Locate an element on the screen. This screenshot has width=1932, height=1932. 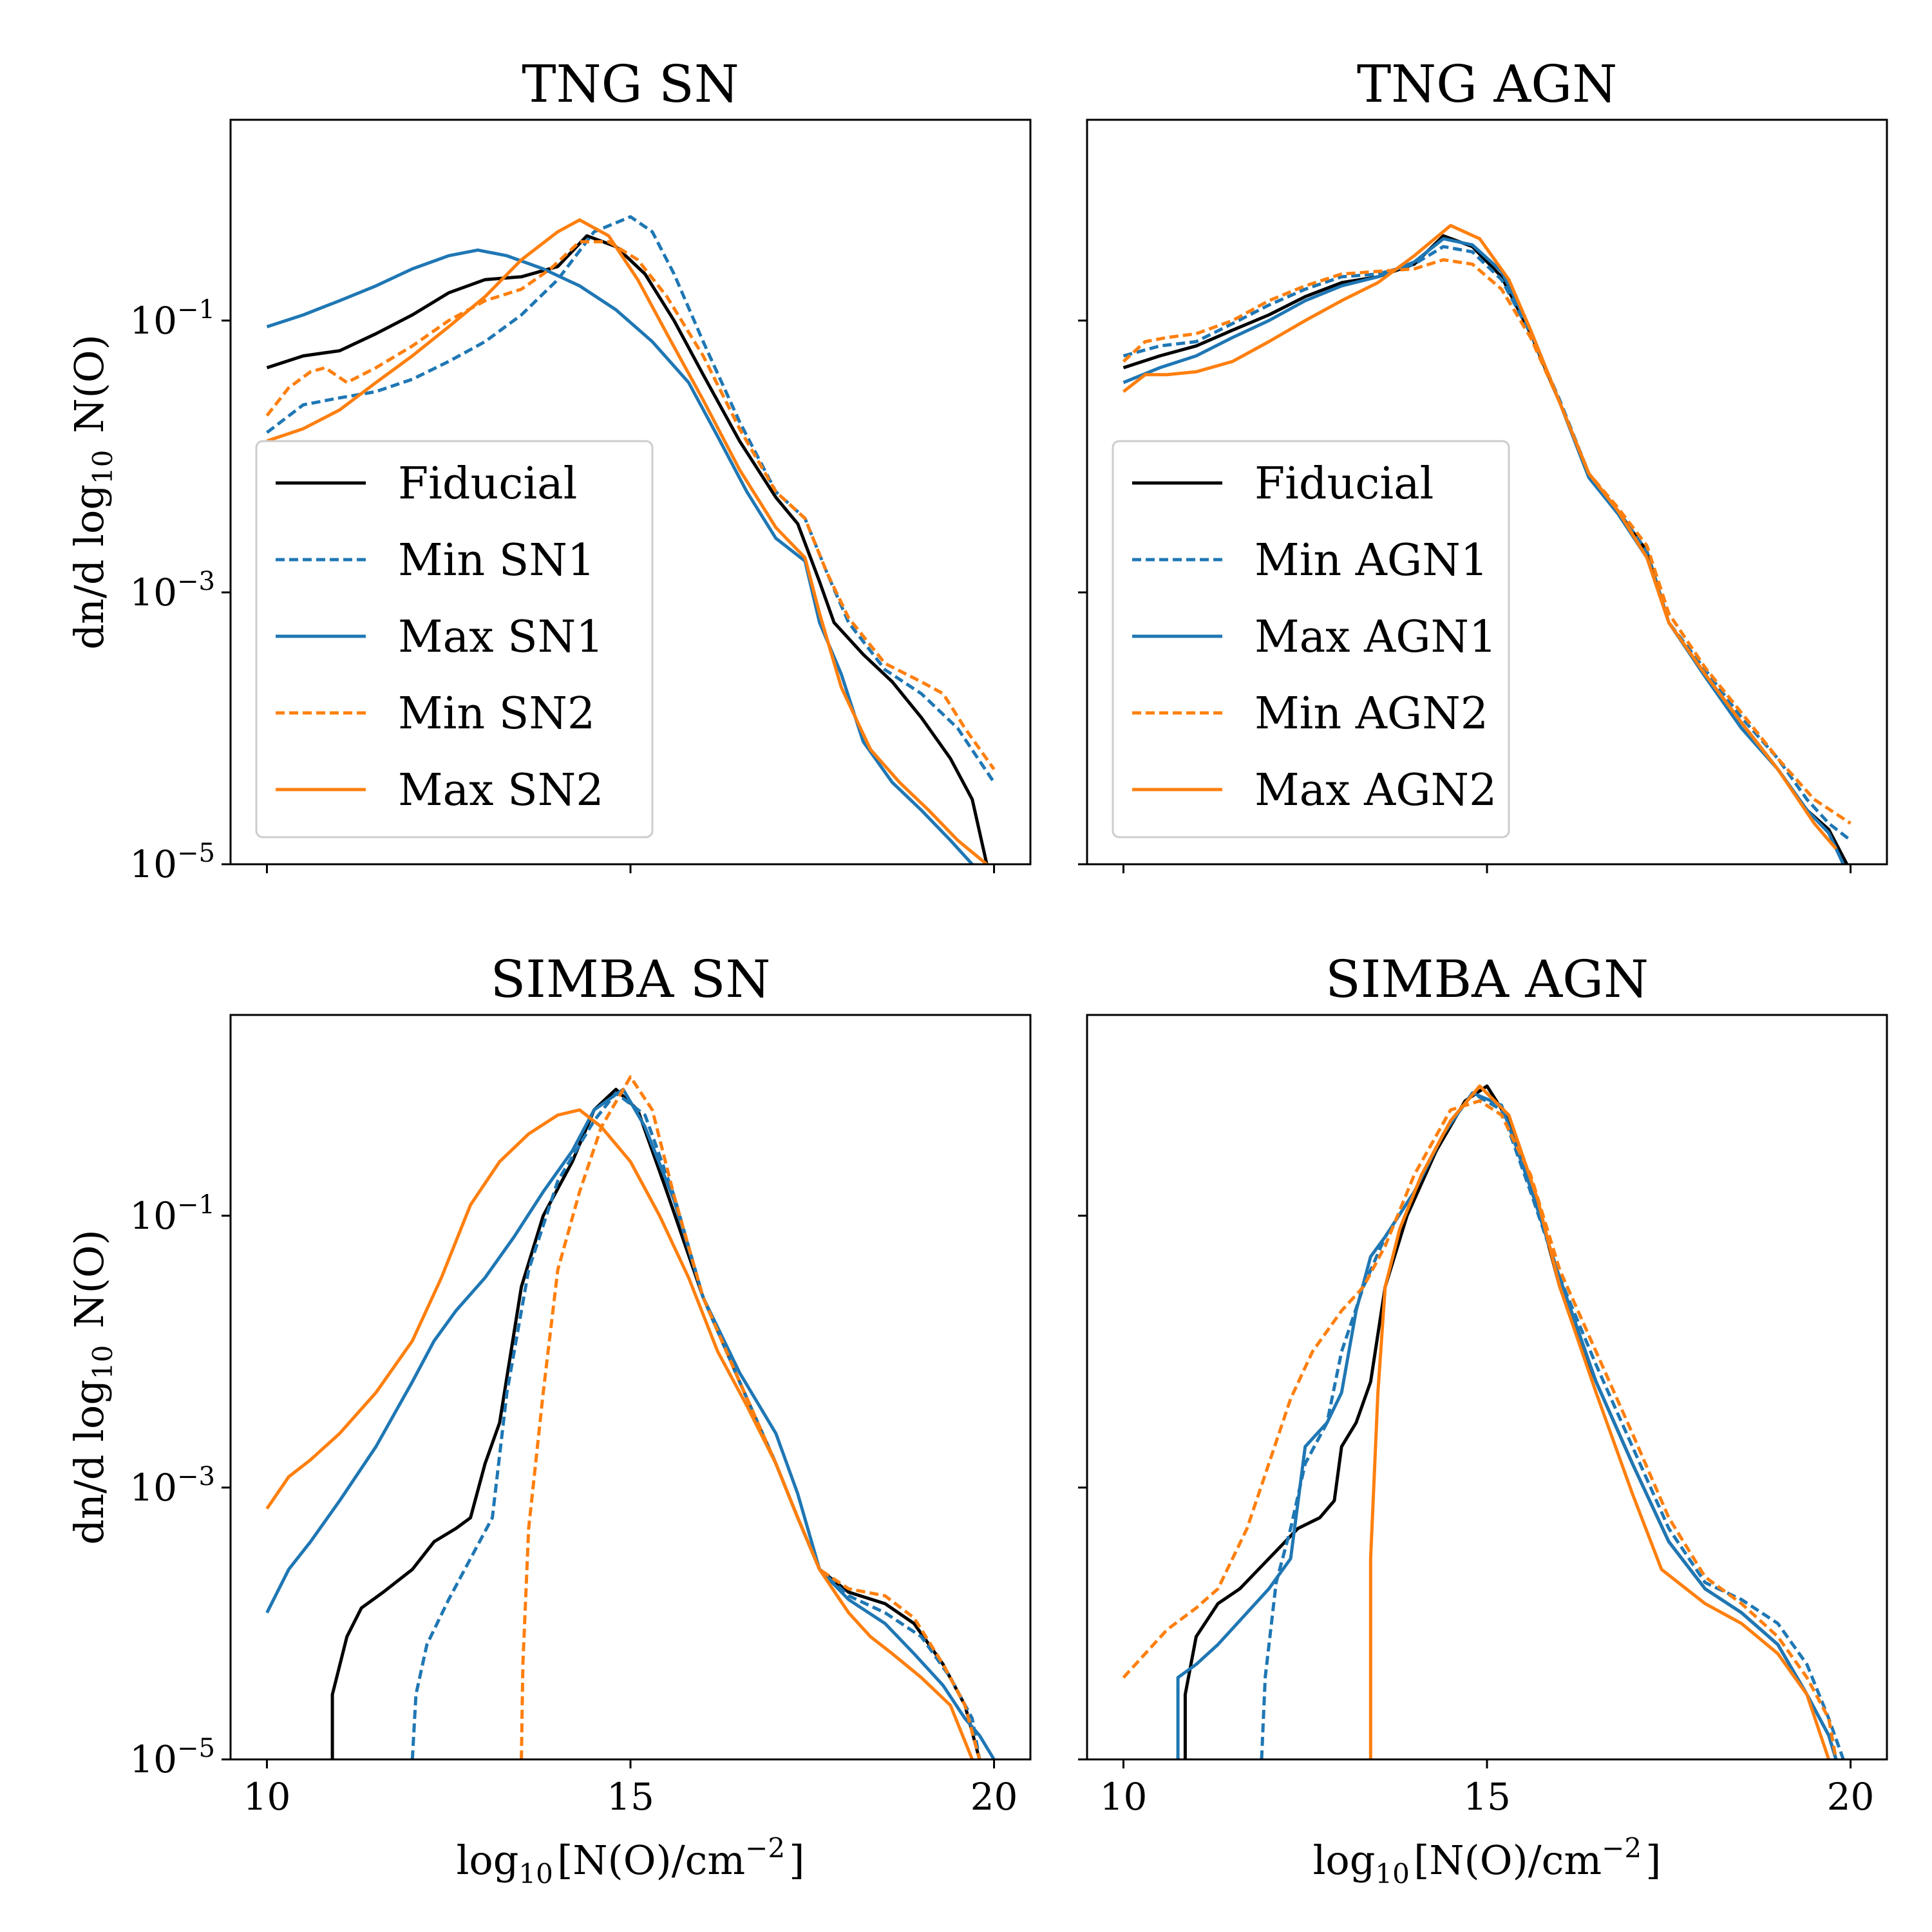
legend-label-max-sn2: Max SN2 is located at coordinates (500, 790).